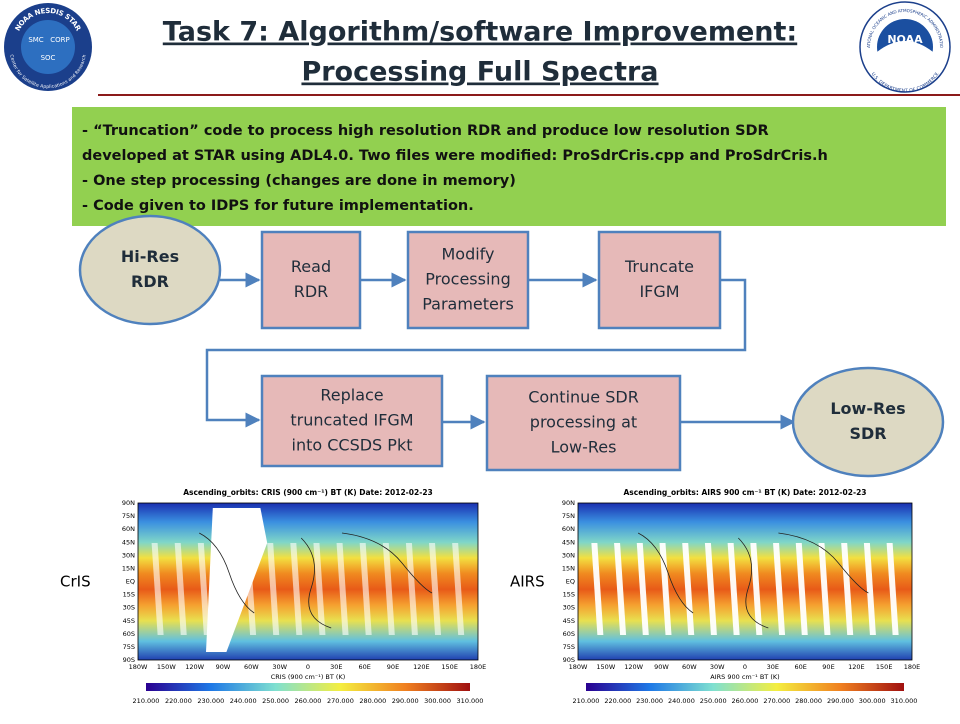 The height and width of the screenshot is (724, 960). I want to click on flow-label: Truncate, so click(659, 266).